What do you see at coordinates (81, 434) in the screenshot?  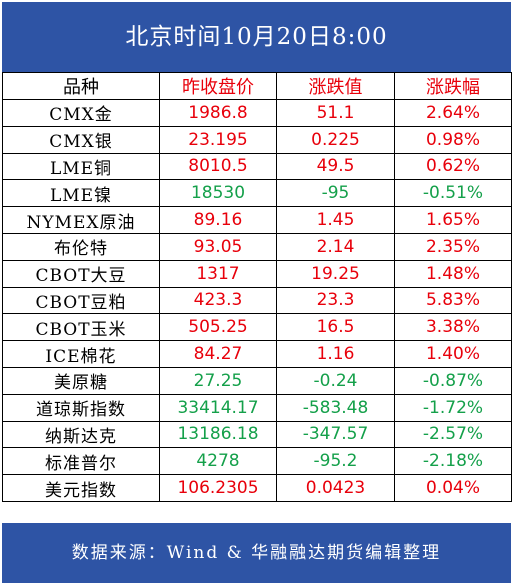 I see `product-name-cell: 纳斯达克` at bounding box center [81, 434].